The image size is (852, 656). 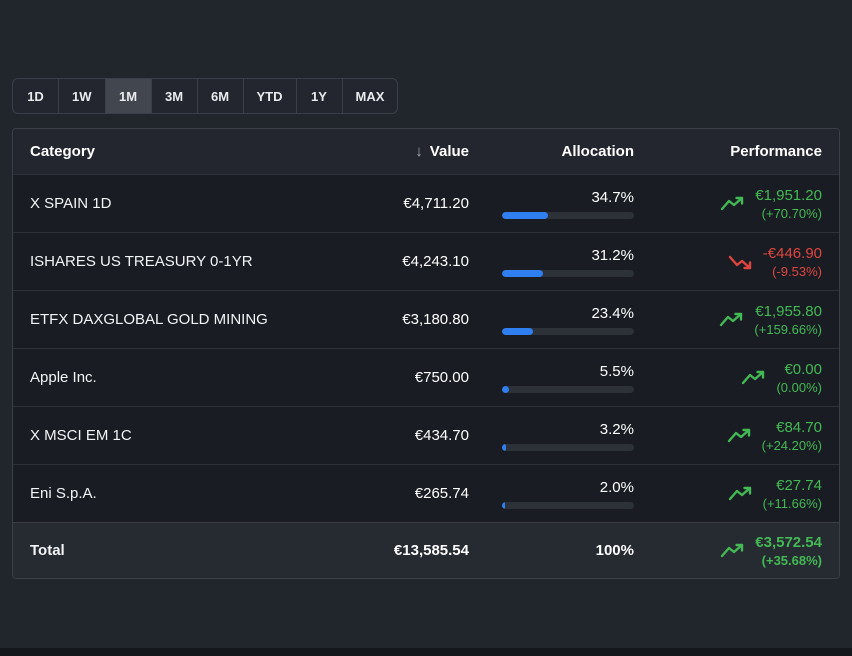 What do you see at coordinates (63, 493) in the screenshot?
I see `category-label: Eni S.p.A.` at bounding box center [63, 493].